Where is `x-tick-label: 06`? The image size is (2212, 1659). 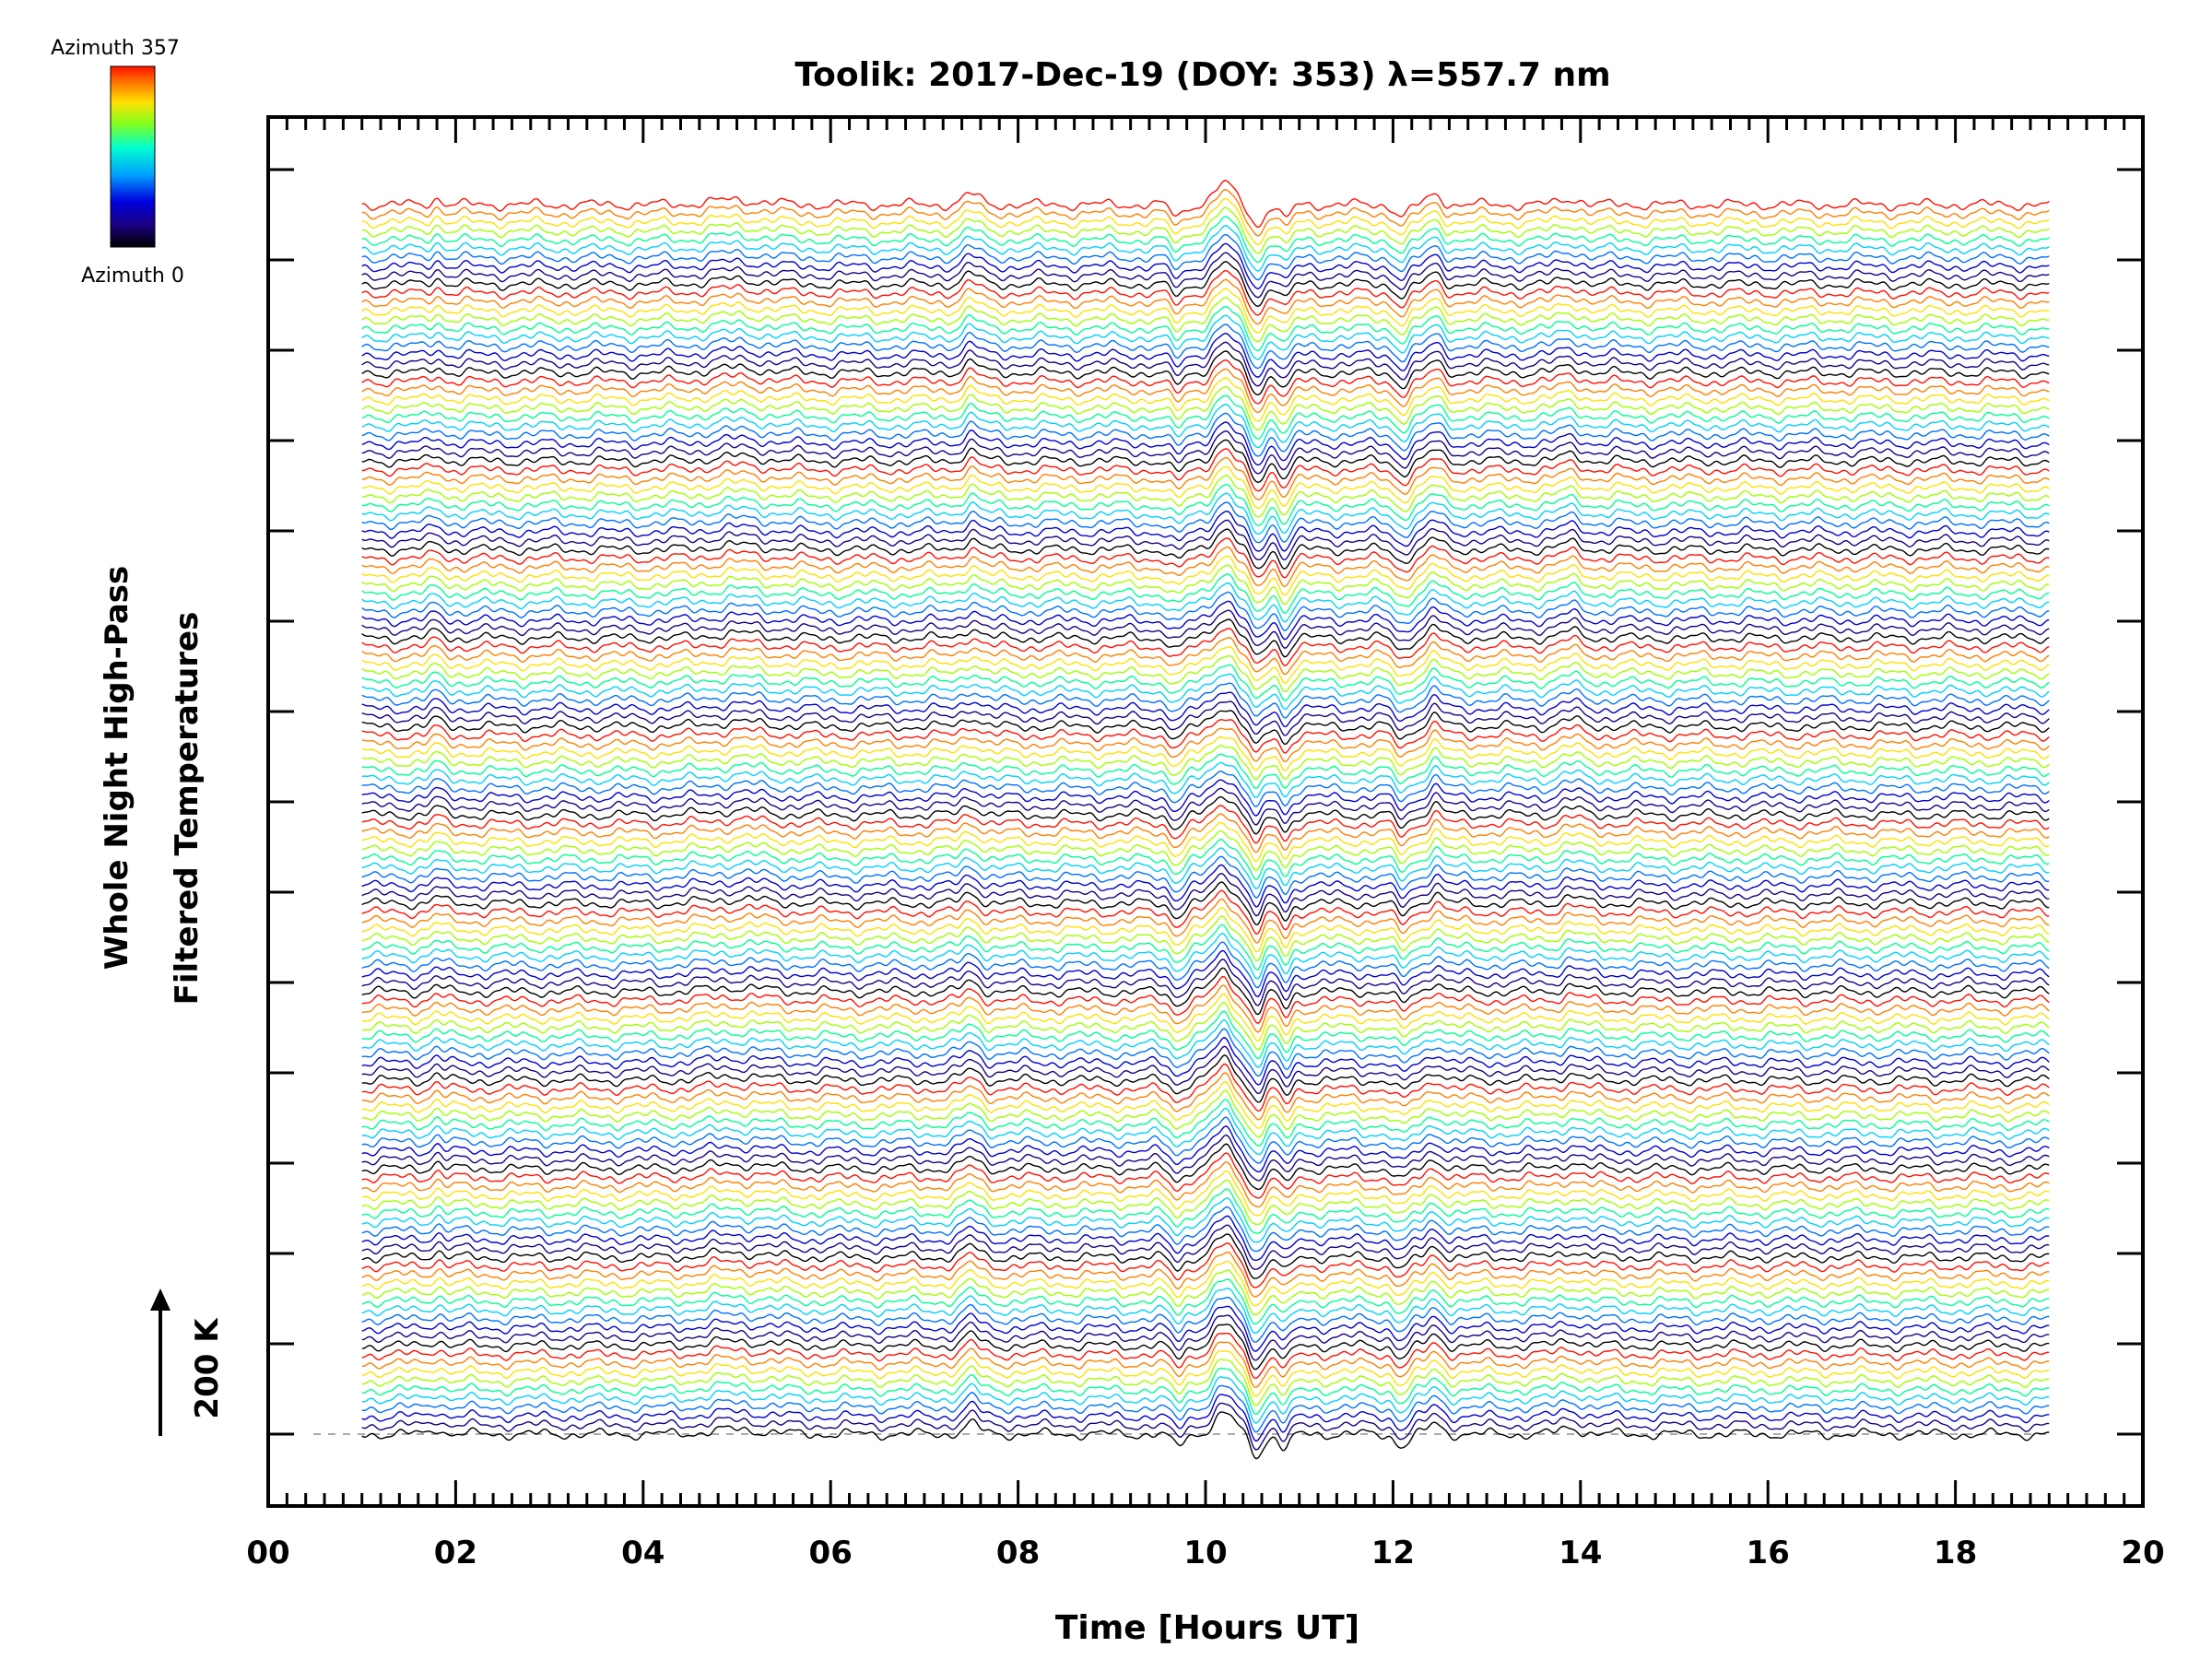 x-tick-label: 06 is located at coordinates (831, 1553).